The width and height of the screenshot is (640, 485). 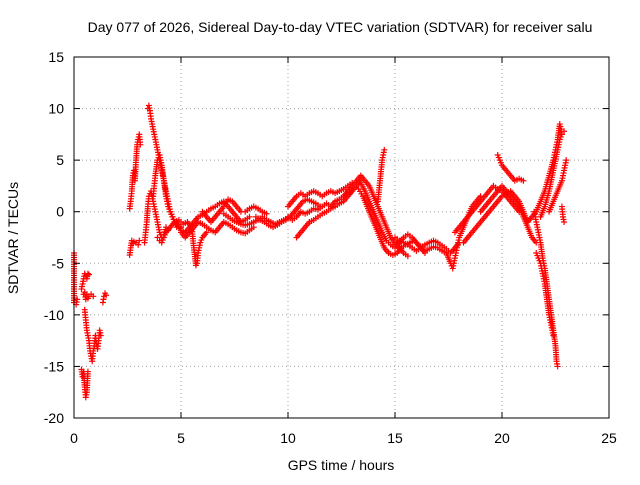 I want to click on y-tick-label: -20, so click(x=54, y=418).